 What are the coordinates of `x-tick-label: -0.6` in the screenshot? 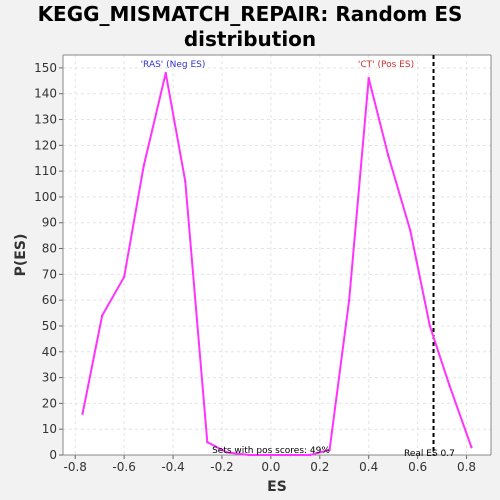 It's located at (123, 467).